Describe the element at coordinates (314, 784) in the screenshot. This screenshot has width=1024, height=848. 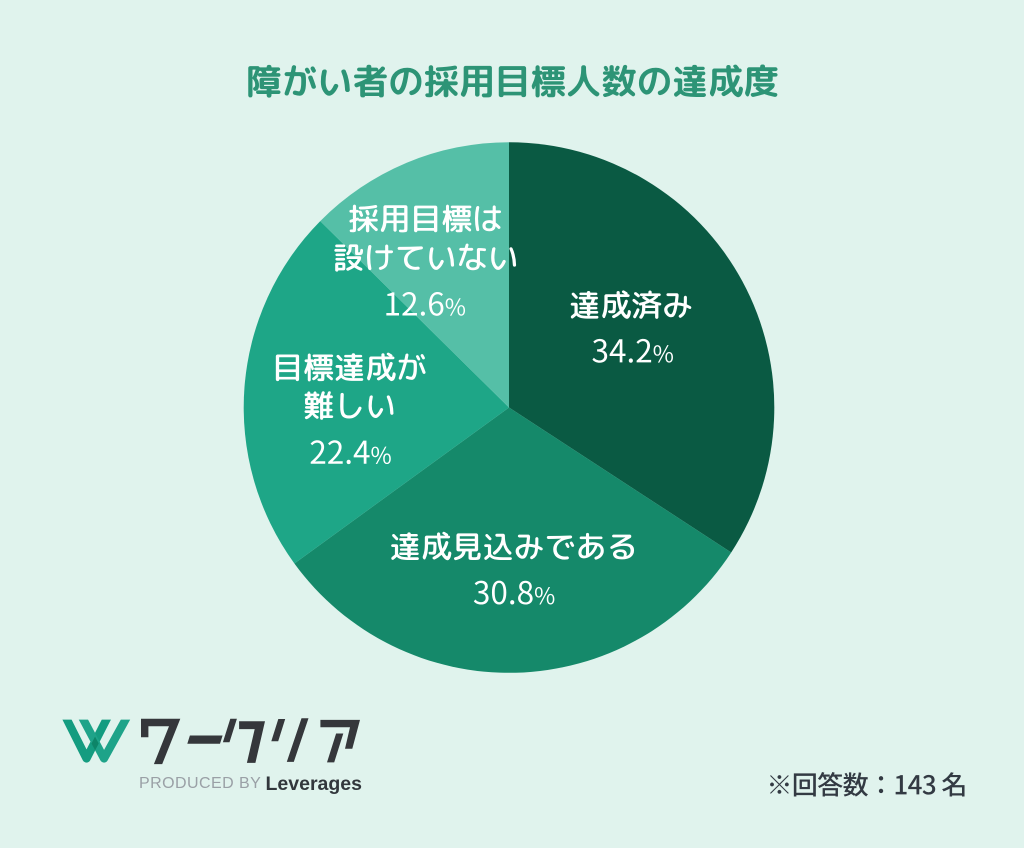
I see `svg-text: Leverages` at that location.